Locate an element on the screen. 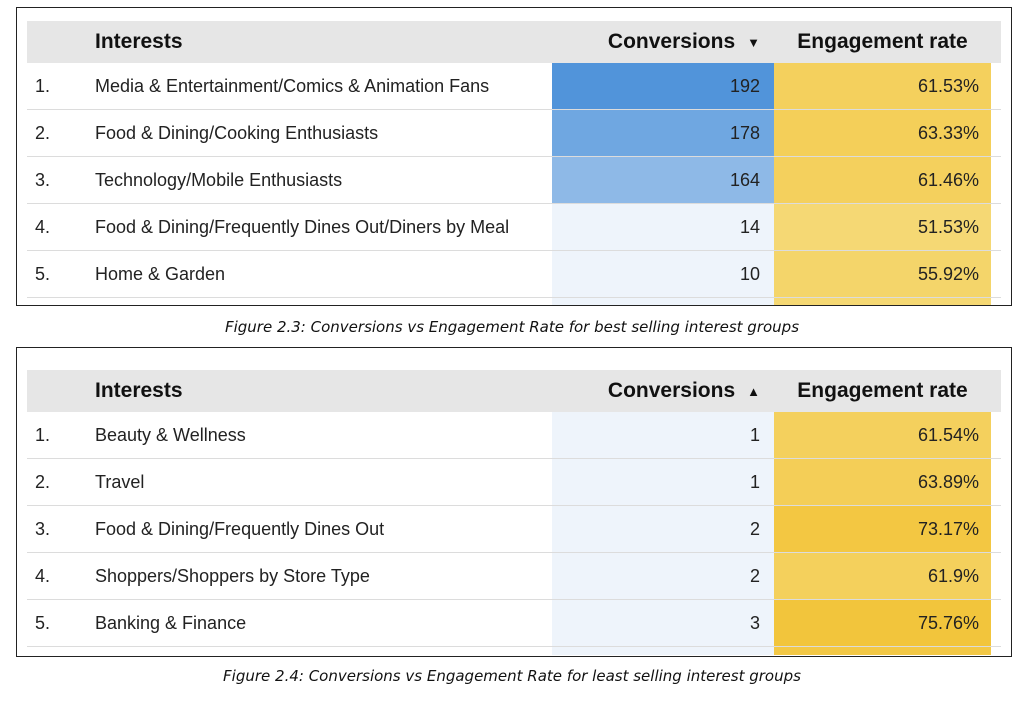 The height and width of the screenshot is (701, 1024). row-interest: Technology/Mobile Enthusiasts is located at coordinates (219, 179).